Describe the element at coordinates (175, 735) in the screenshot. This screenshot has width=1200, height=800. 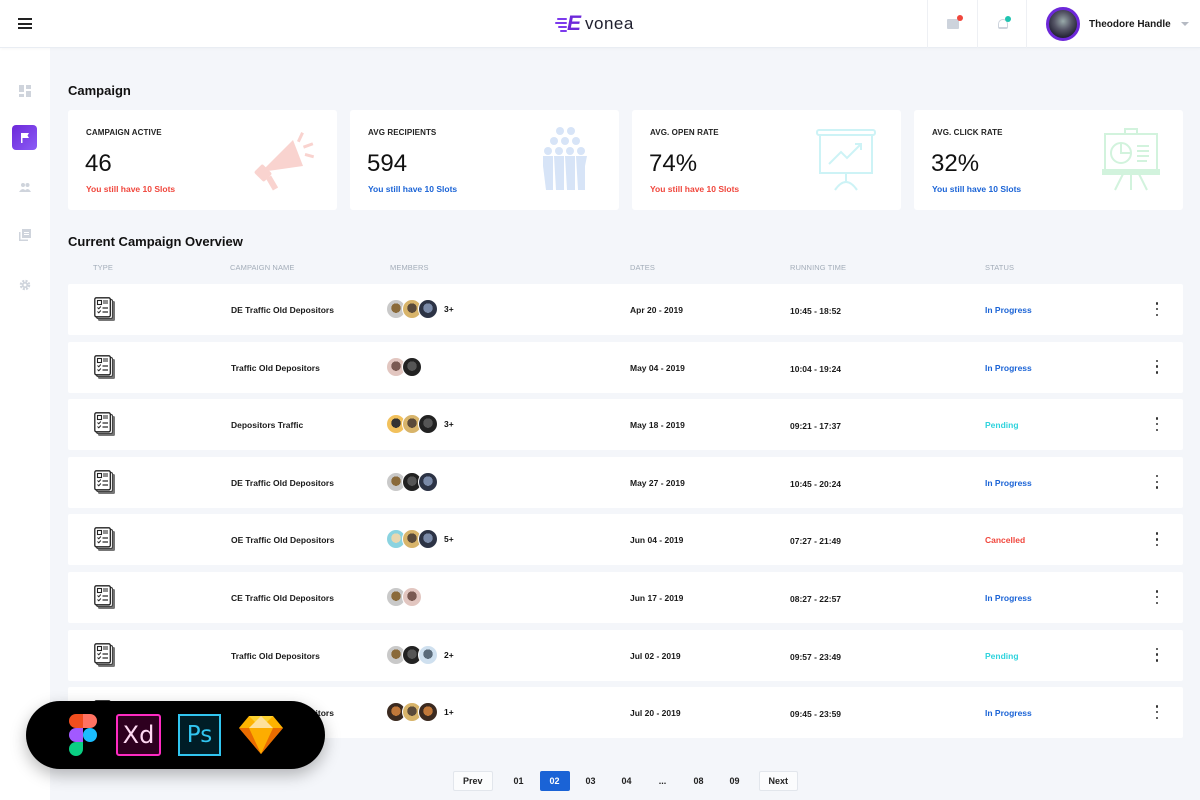
I see `design-tools-badge: Xd Ps` at that location.